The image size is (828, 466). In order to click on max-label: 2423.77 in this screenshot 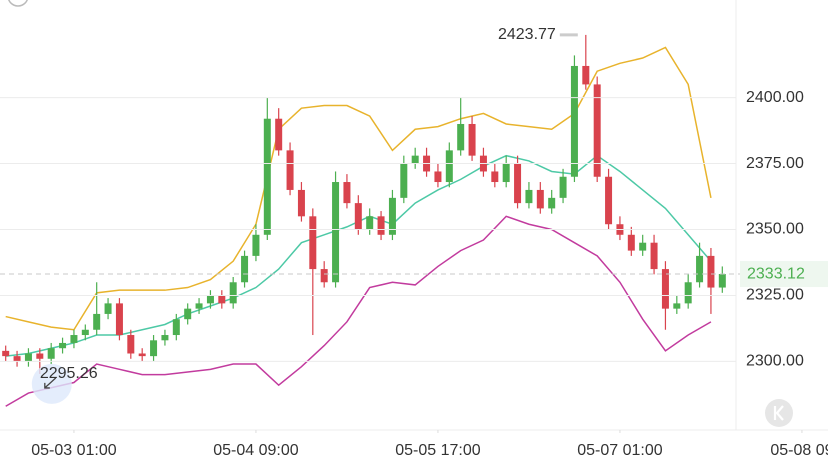, I will do `click(527, 34)`.